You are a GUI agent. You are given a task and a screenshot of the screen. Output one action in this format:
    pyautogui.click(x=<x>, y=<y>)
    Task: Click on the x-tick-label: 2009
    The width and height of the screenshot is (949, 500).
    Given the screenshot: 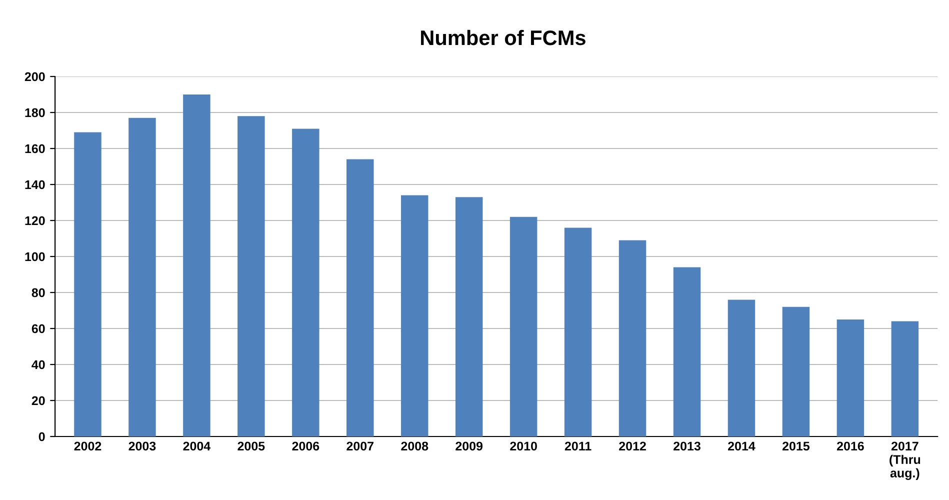 What is the action you would take?
    pyautogui.click(x=469, y=446)
    